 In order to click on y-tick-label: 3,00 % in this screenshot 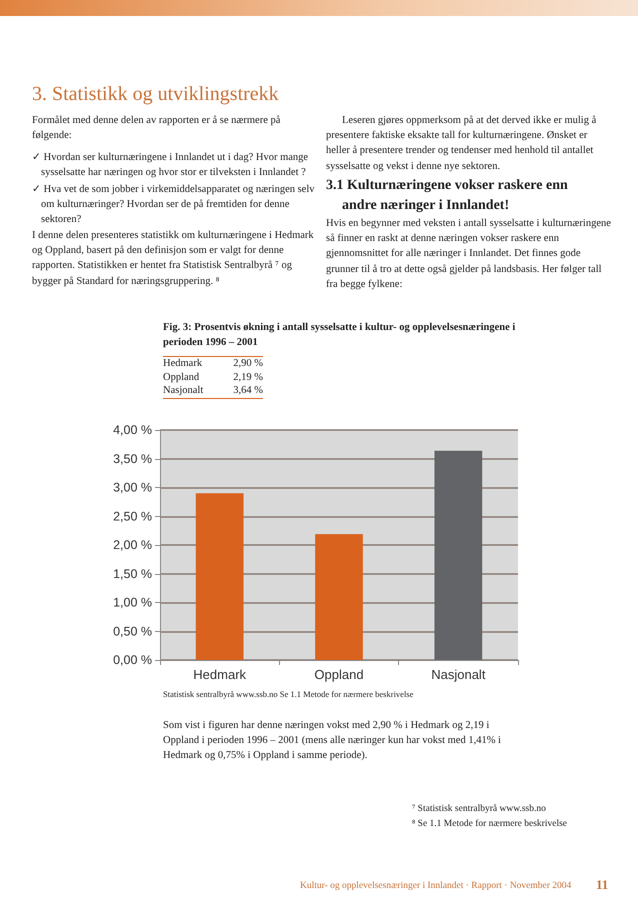, I will do `click(132, 487)`.